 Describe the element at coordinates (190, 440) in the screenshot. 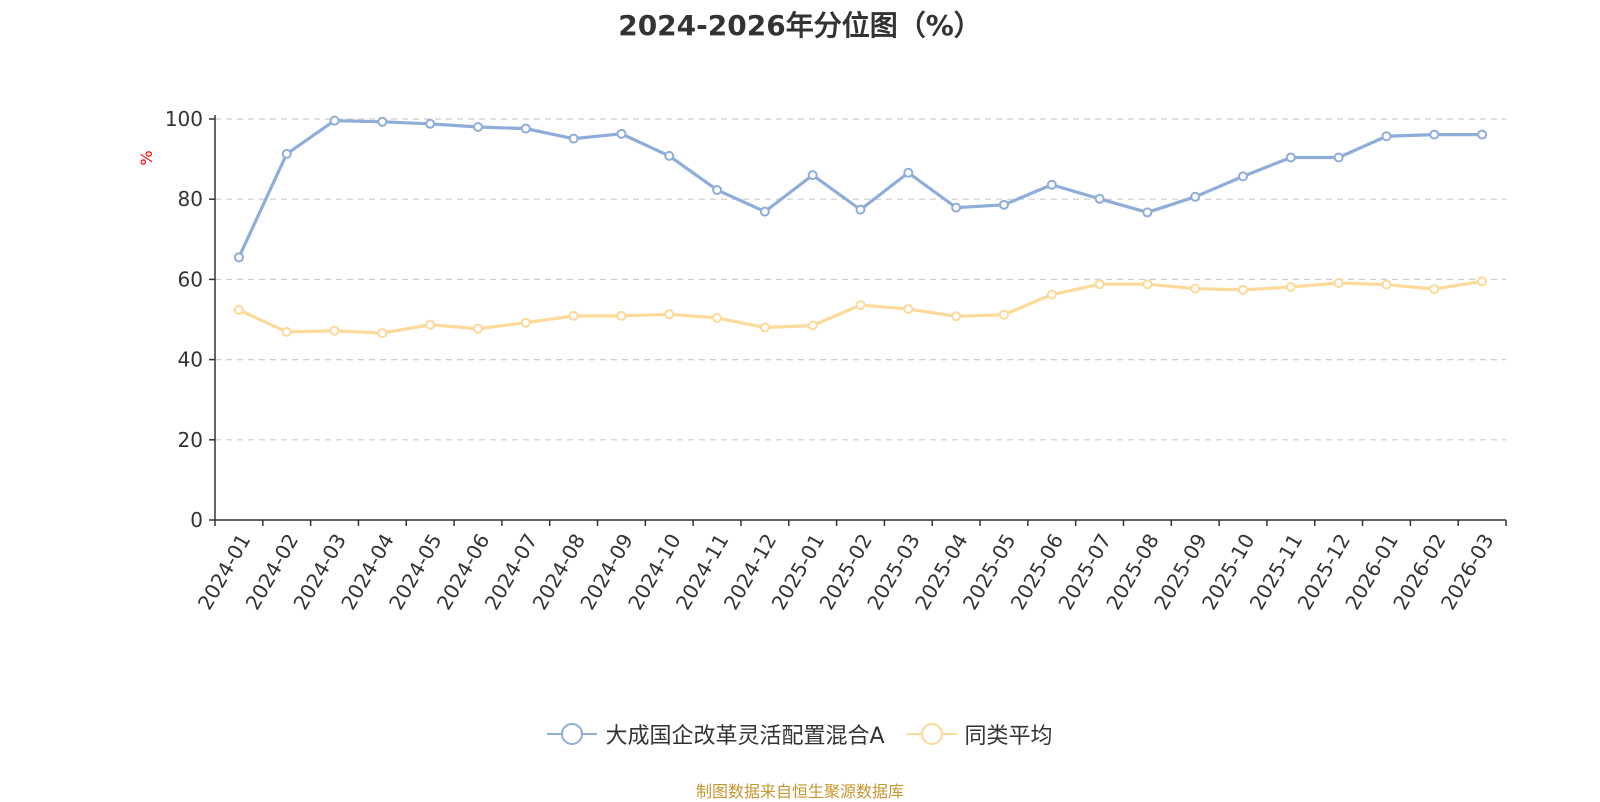

I see `y-tick-label: 20` at that location.